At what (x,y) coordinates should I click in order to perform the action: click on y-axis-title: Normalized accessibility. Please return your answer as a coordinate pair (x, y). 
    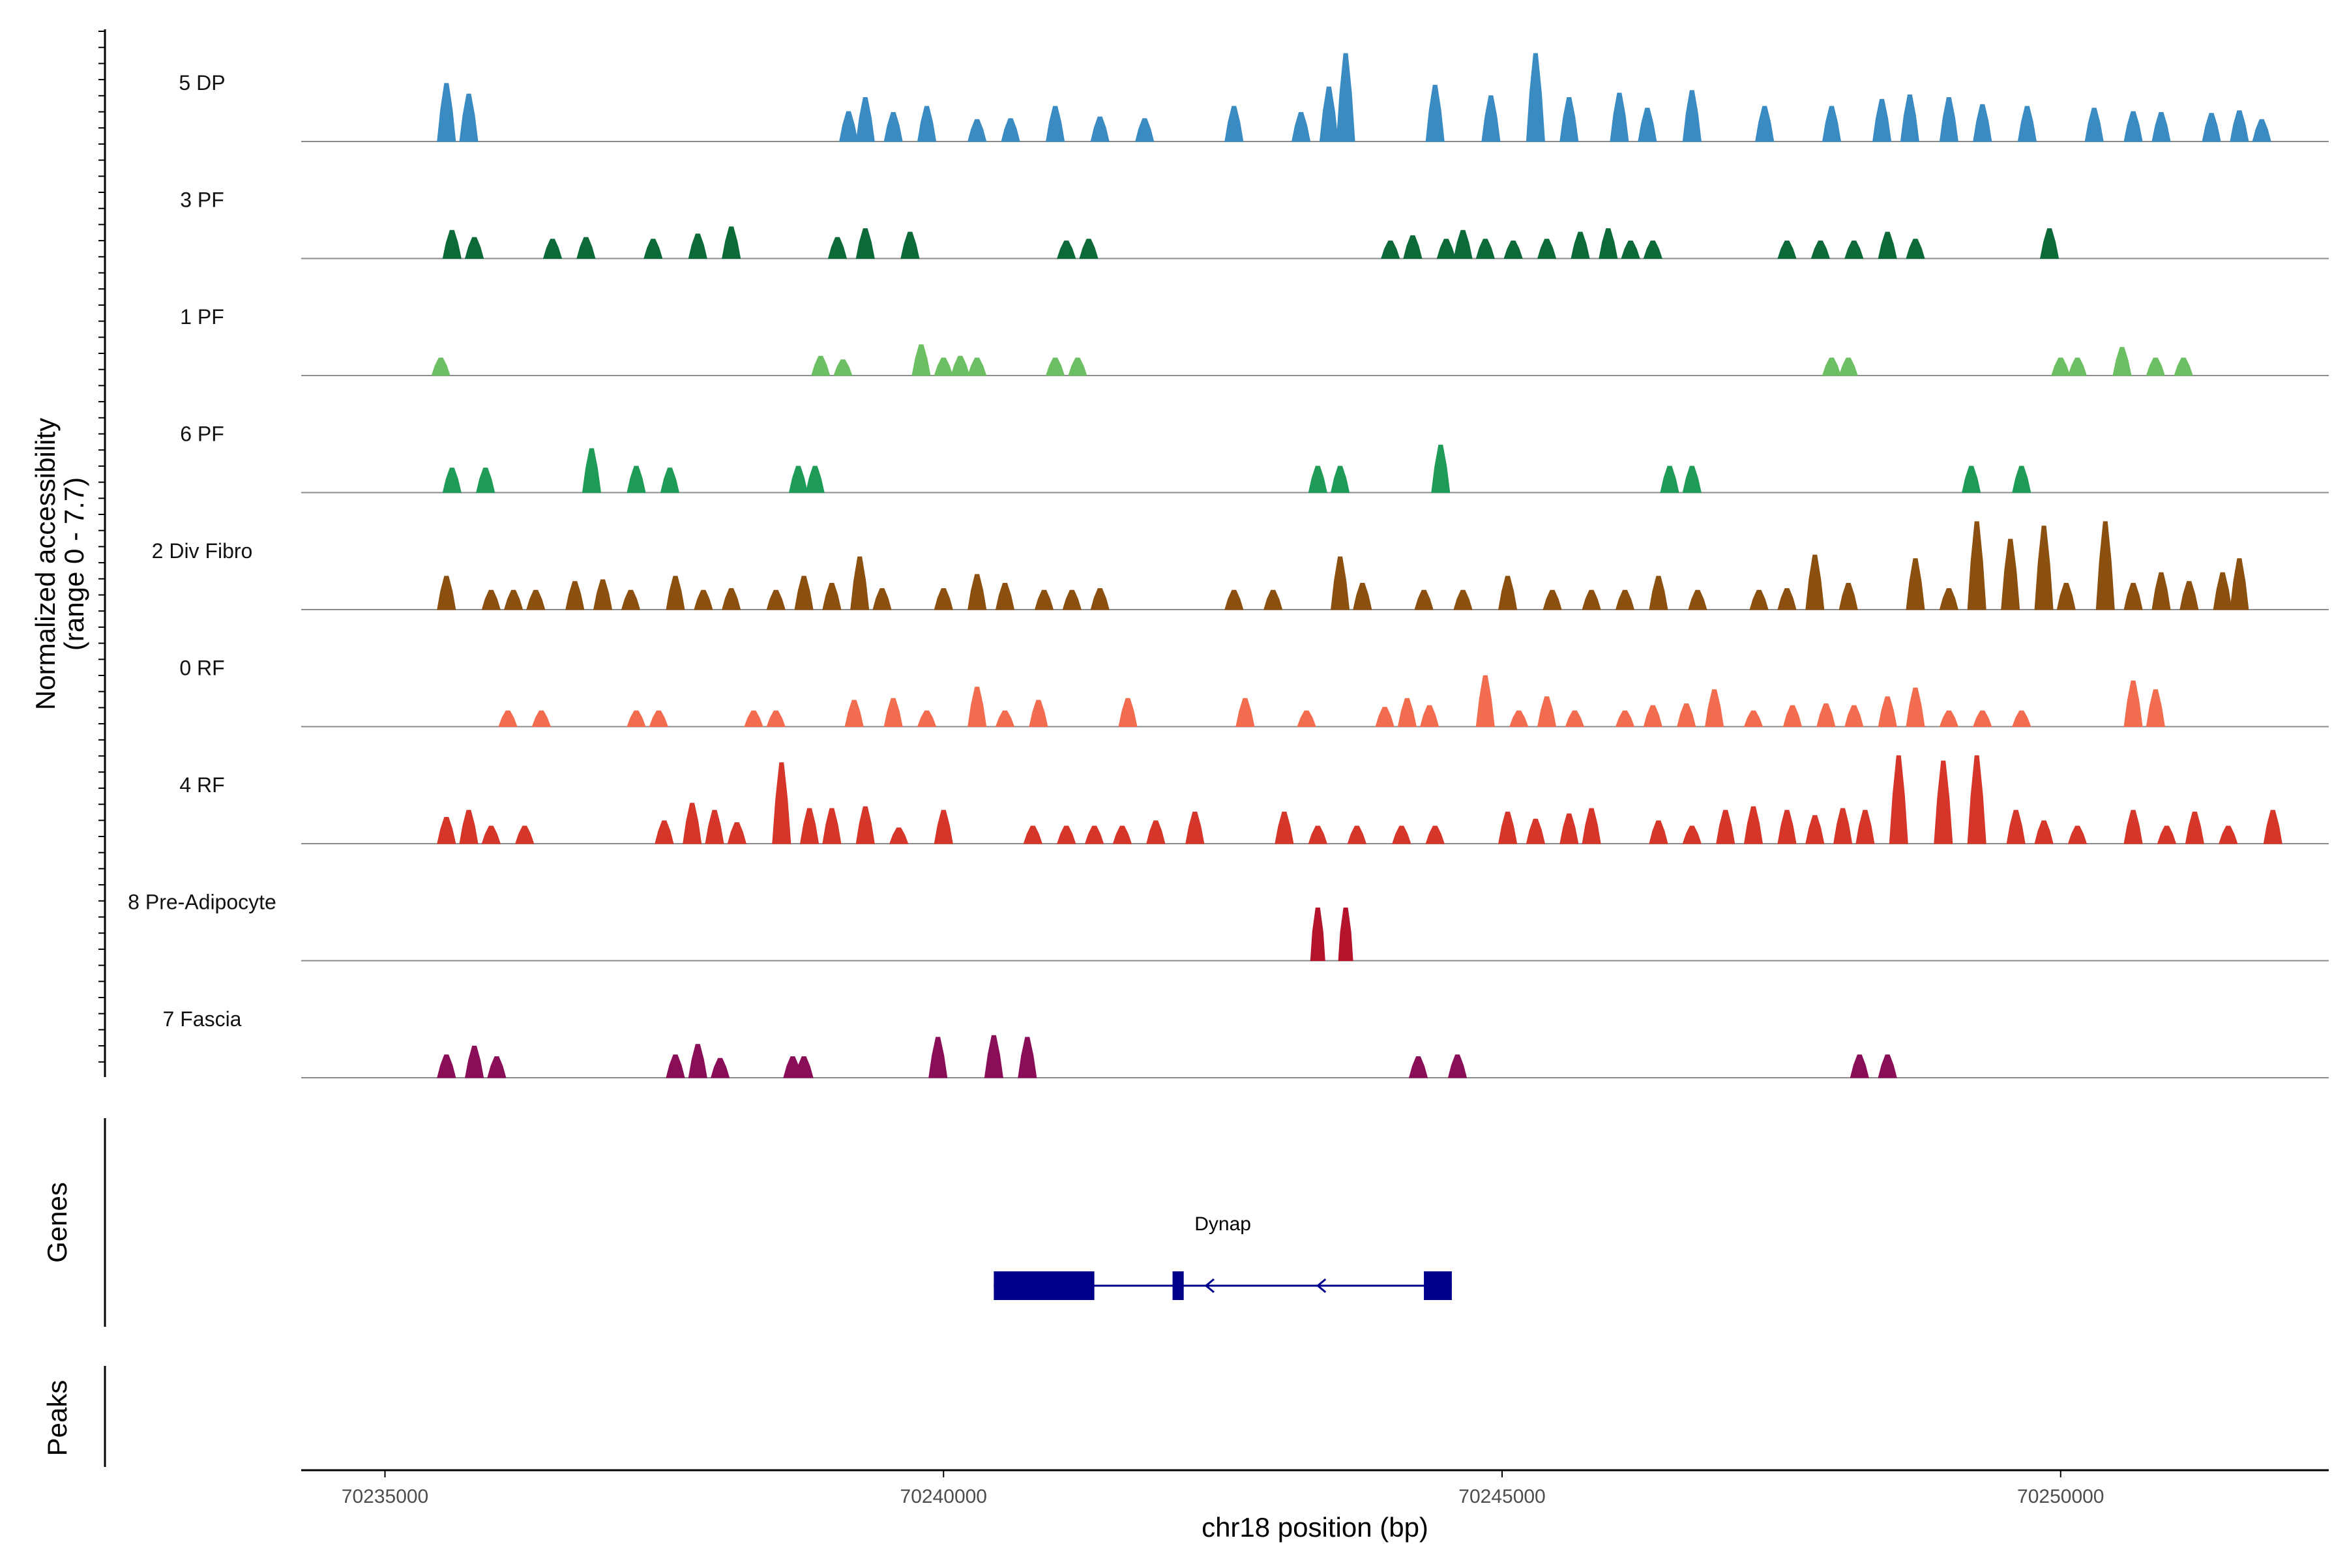
    Looking at the image, I should click on (45, 564).